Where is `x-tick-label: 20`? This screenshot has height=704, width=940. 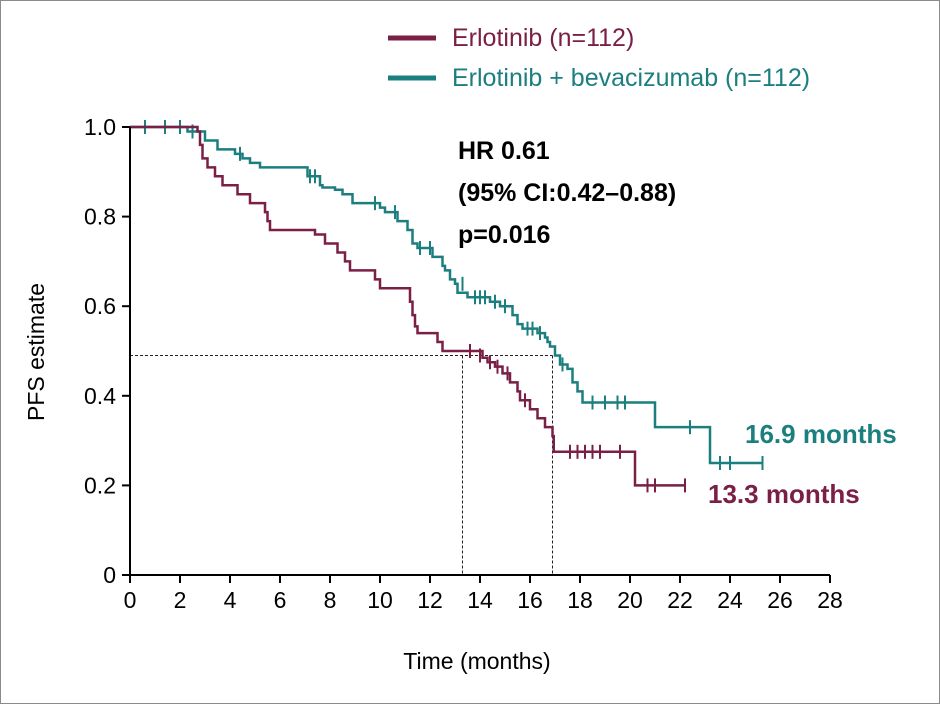 x-tick-label: 20 is located at coordinates (630, 600).